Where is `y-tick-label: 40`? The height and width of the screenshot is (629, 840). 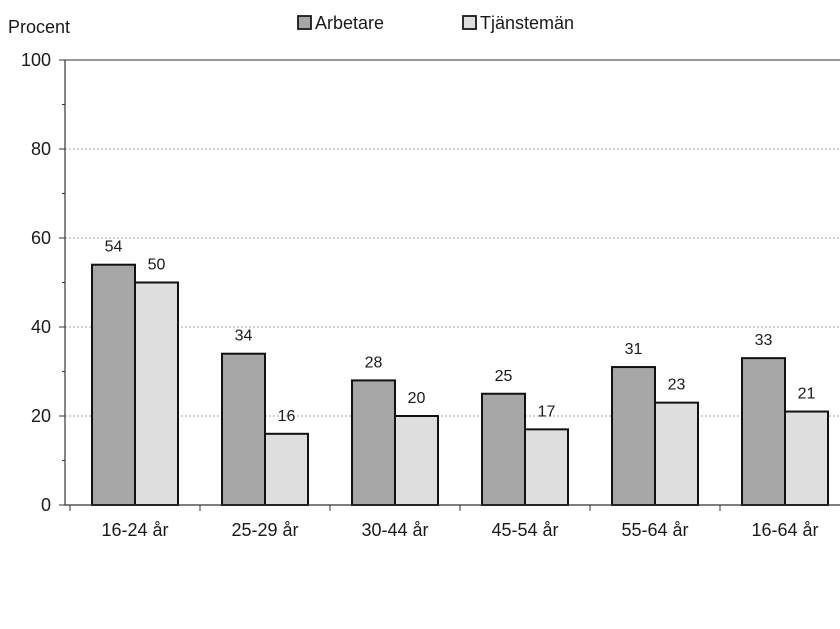
y-tick-label: 40 is located at coordinates (41, 327).